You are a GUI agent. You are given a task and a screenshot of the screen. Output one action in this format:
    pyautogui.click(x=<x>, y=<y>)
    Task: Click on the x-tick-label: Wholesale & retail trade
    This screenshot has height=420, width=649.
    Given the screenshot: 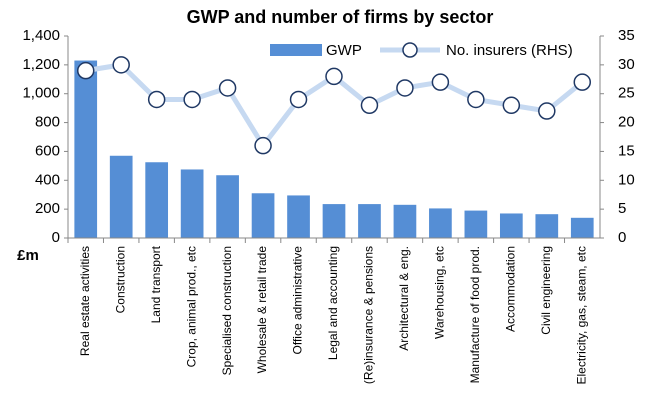 What is the action you would take?
    pyautogui.click(x=262, y=310)
    